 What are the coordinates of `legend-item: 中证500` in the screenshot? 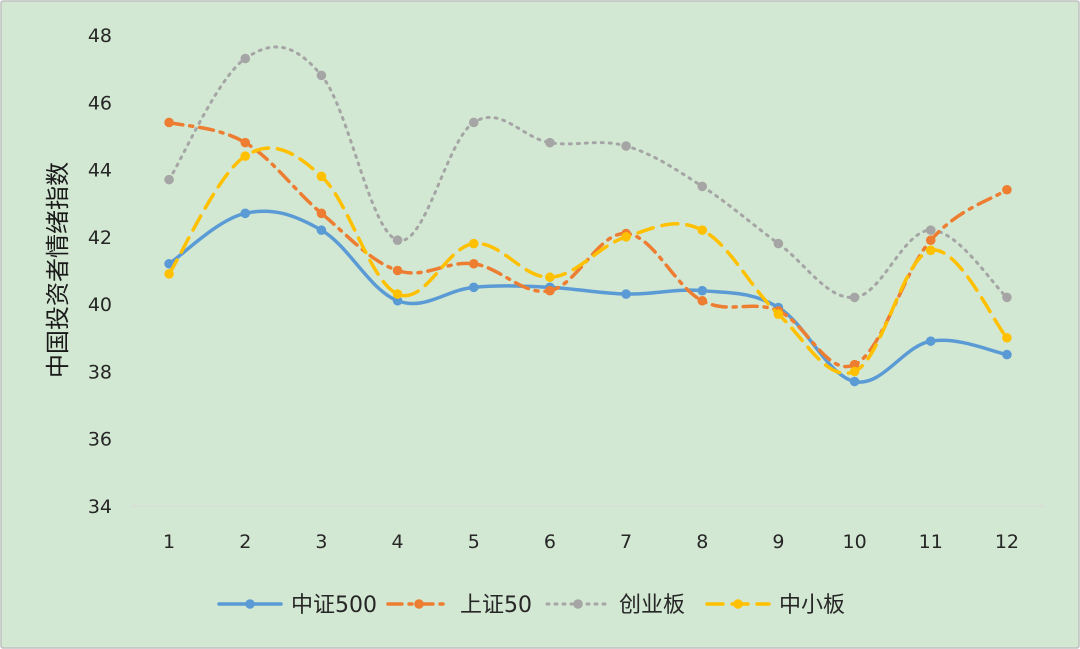 It's located at (297, 605).